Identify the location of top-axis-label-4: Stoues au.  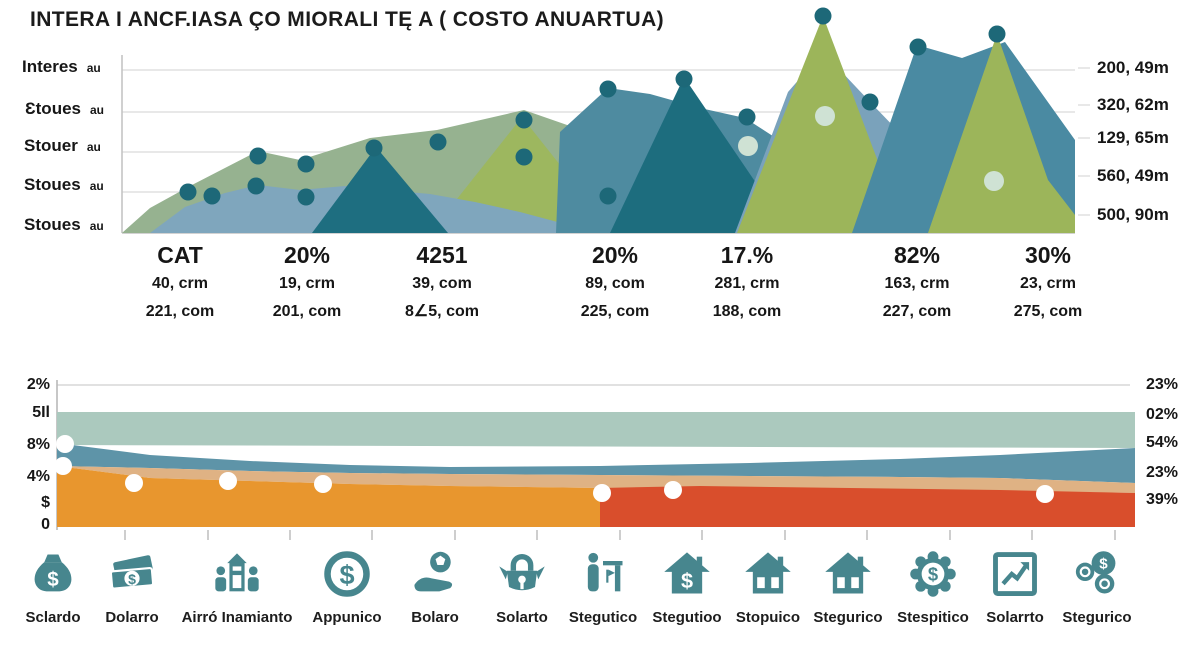
(64, 184).